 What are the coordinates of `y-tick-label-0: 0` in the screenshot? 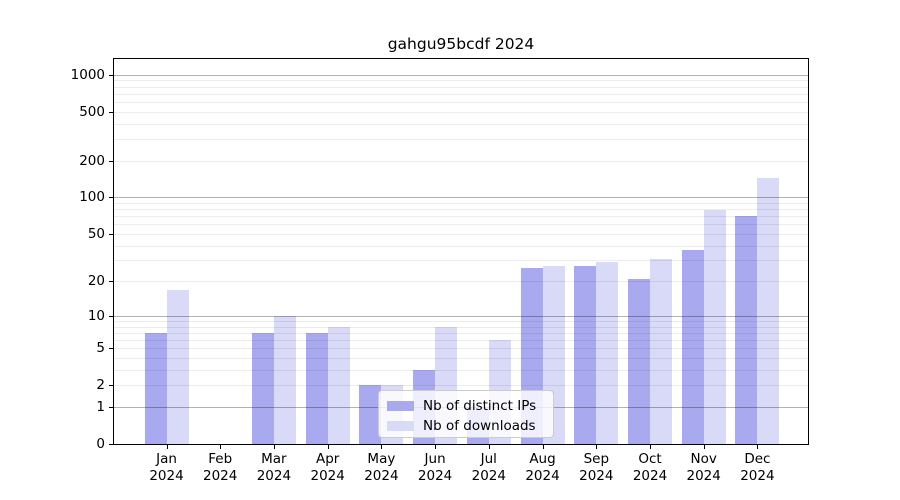 It's located at (100, 444).